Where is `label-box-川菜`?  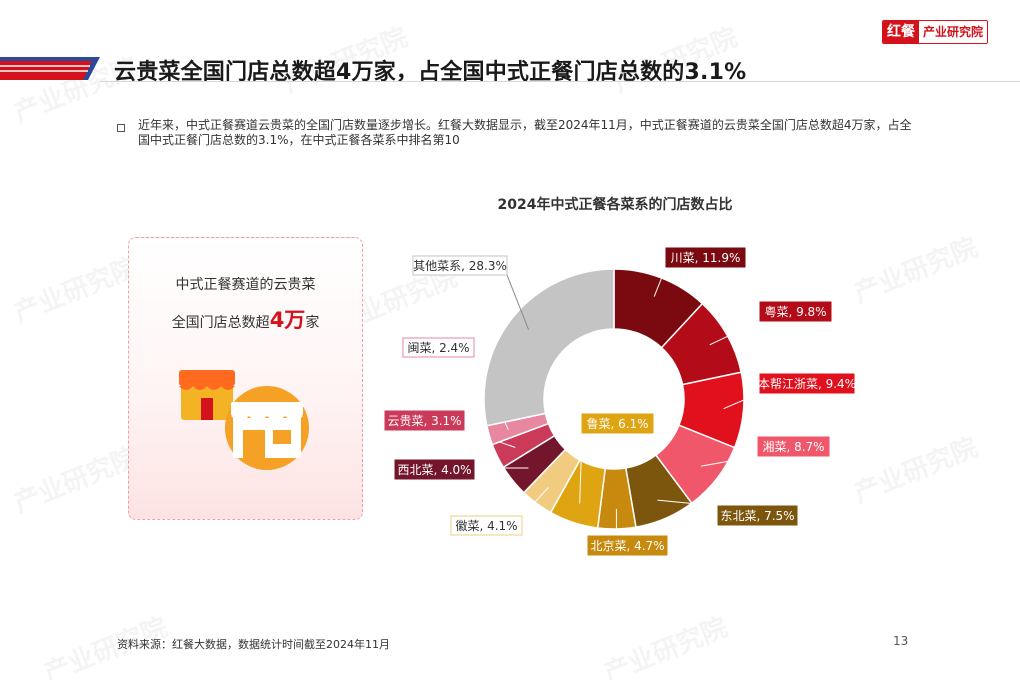 label-box-川菜 is located at coordinates (705, 257).